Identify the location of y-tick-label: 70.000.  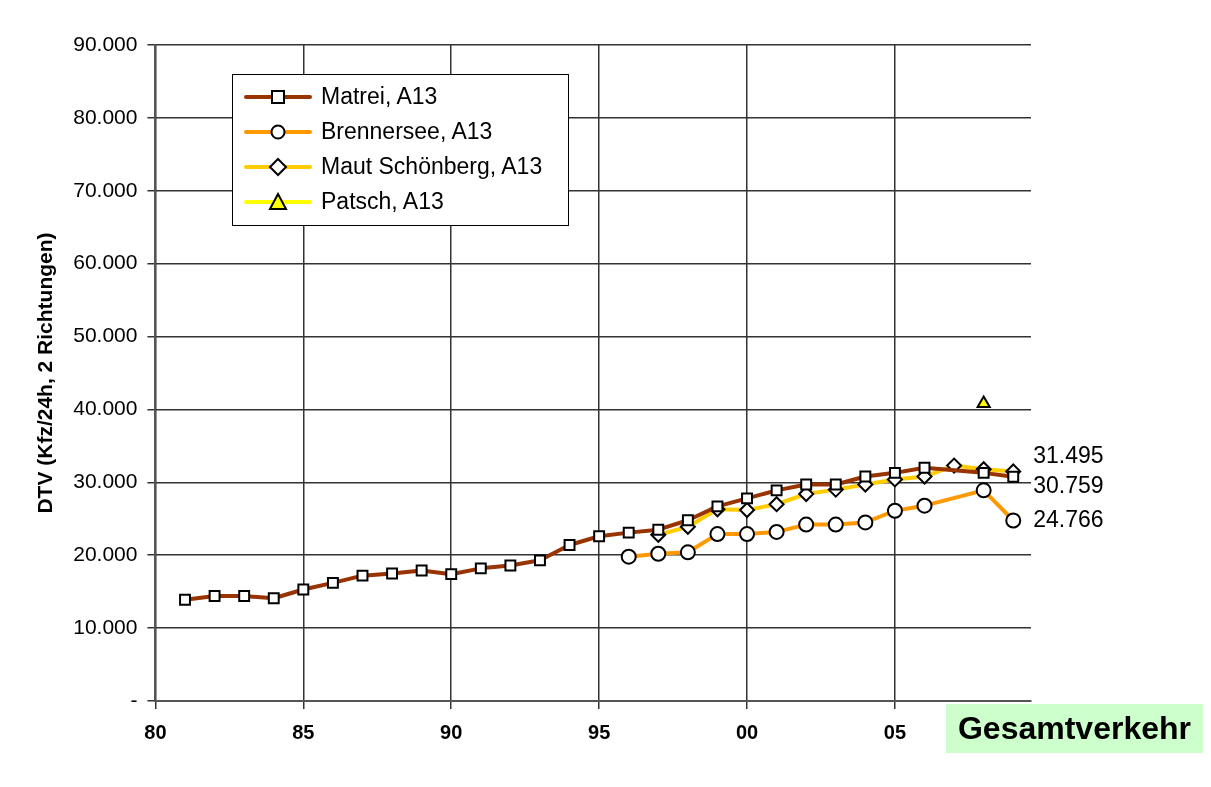
(105, 189).